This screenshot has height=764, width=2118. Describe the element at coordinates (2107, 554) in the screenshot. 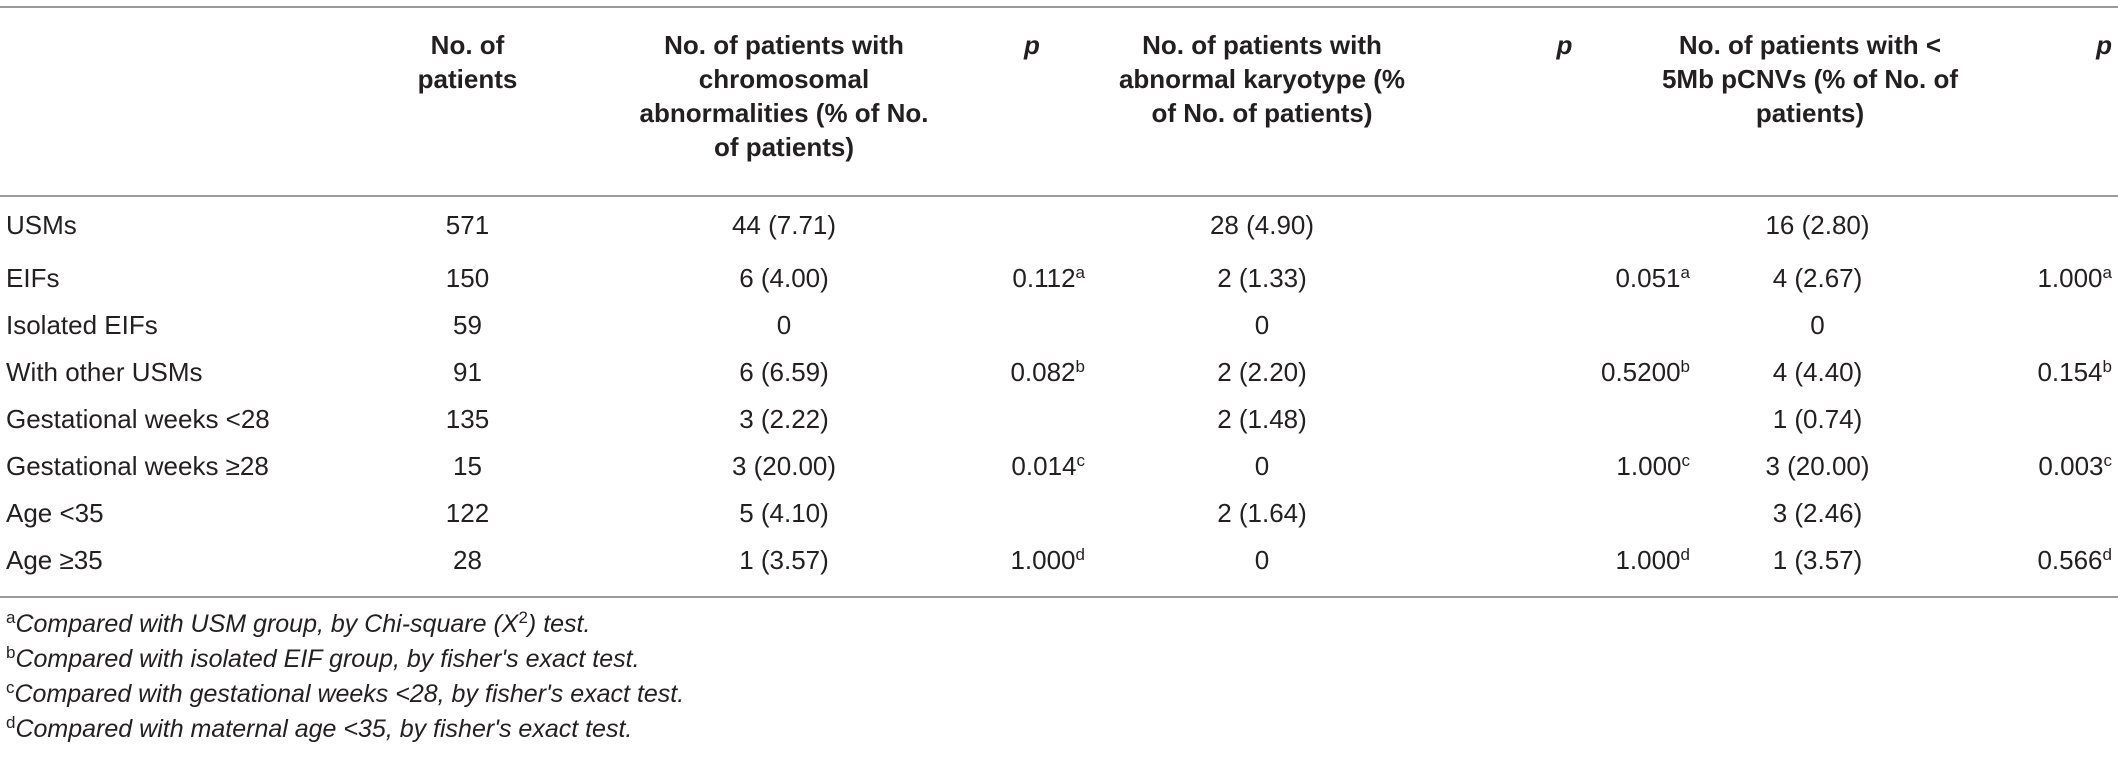

I see `cell-p3-footnote-mark: d` at that location.